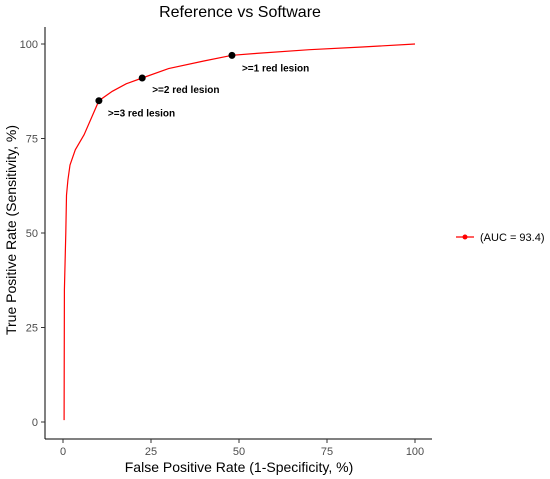  I want to click on chart-title: Reference vs Software, so click(240, 12).